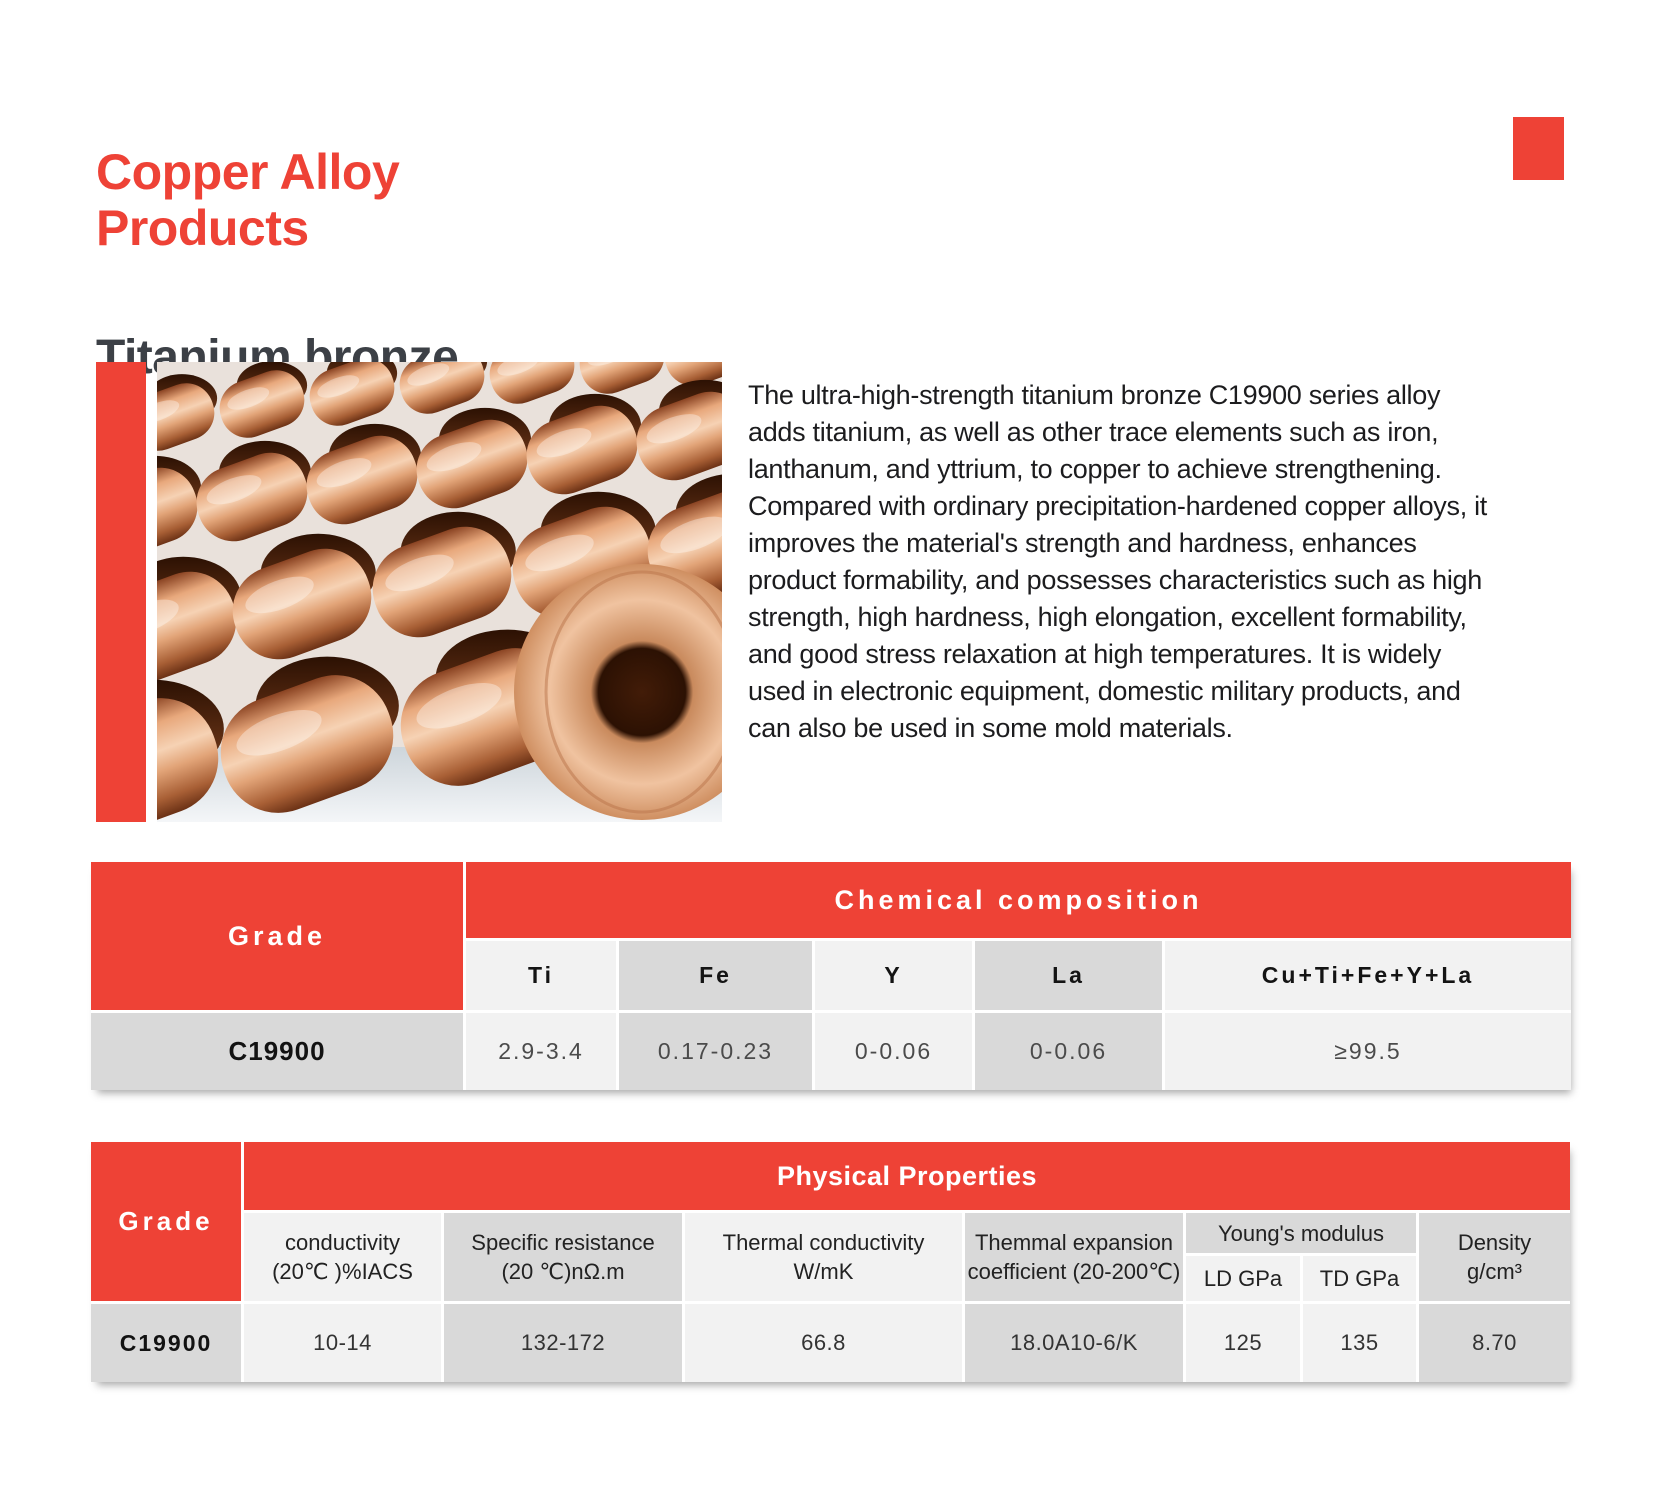 This screenshot has height=1511, width=1662. What do you see at coordinates (715, 975) in the screenshot?
I see `chem-col-header-fe: Fe` at bounding box center [715, 975].